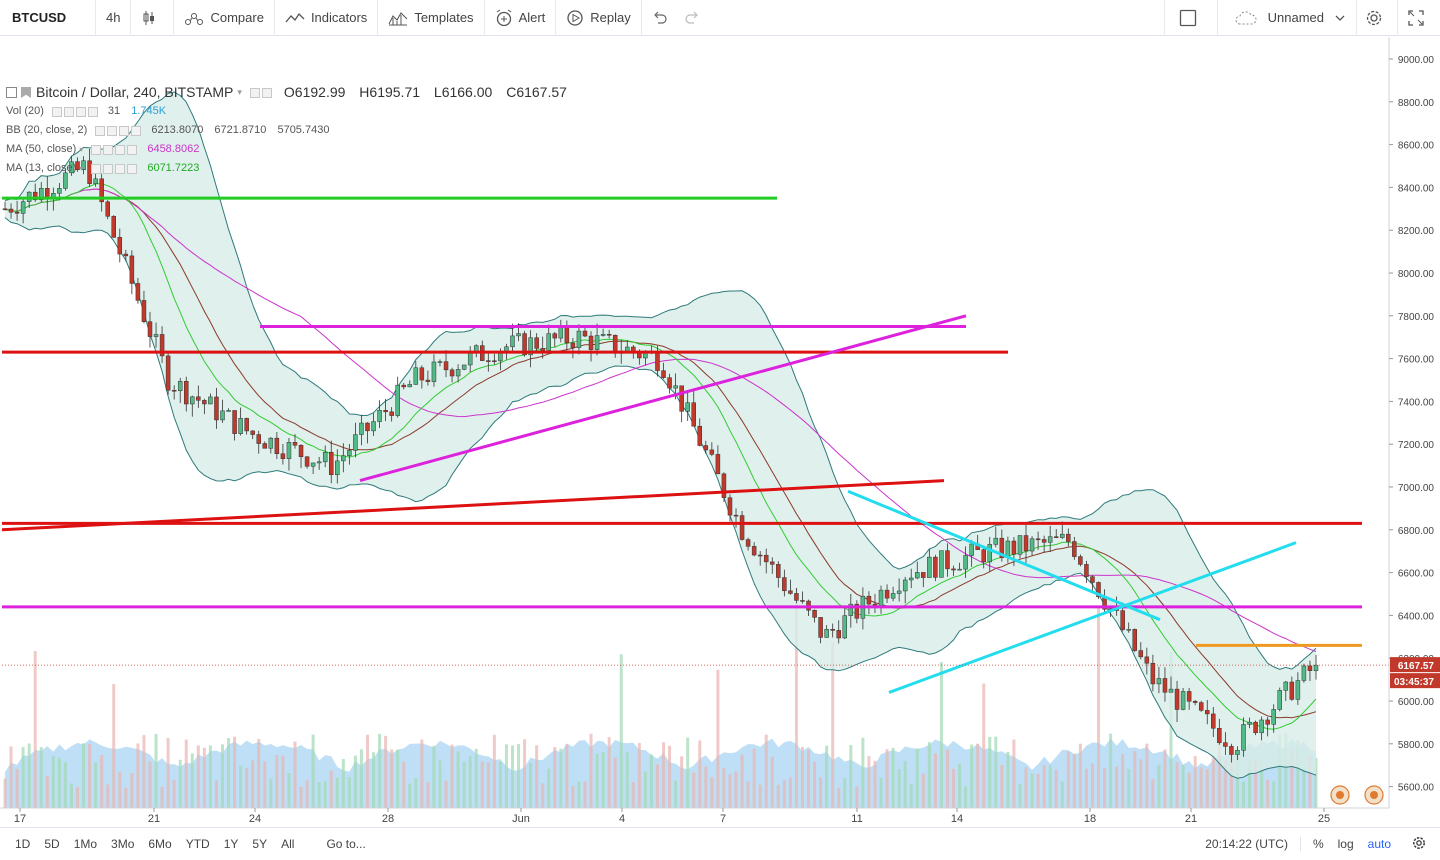  Describe the element at coordinates (75, 111) in the screenshot. I see `vol-buttons` at that location.